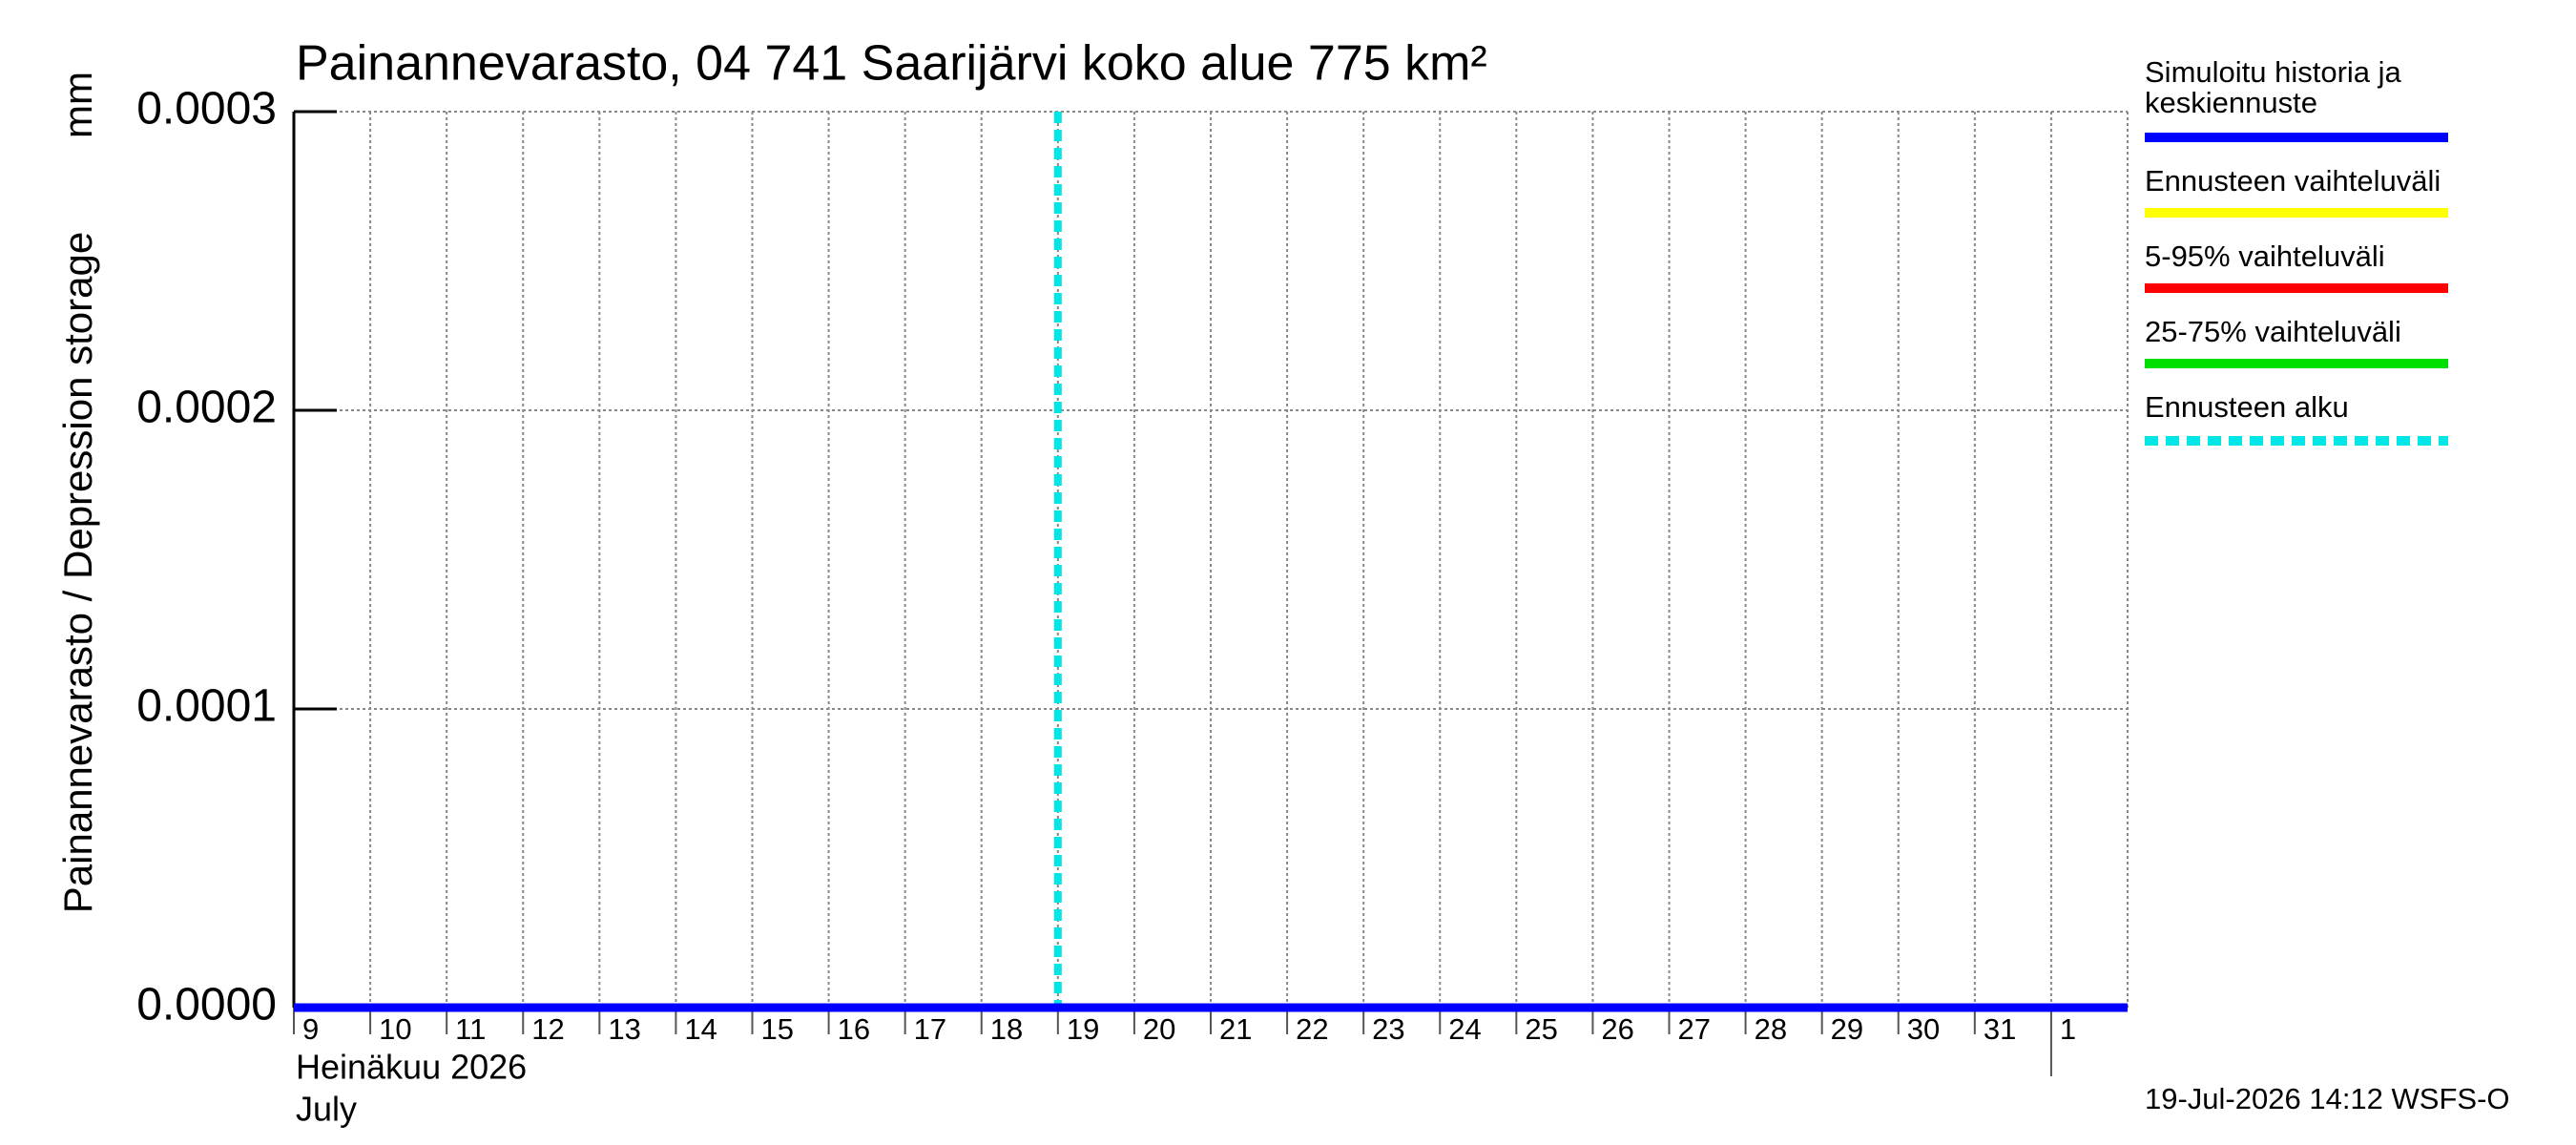  I want to click on x-tick-label: 22, so click(1312, 1029).